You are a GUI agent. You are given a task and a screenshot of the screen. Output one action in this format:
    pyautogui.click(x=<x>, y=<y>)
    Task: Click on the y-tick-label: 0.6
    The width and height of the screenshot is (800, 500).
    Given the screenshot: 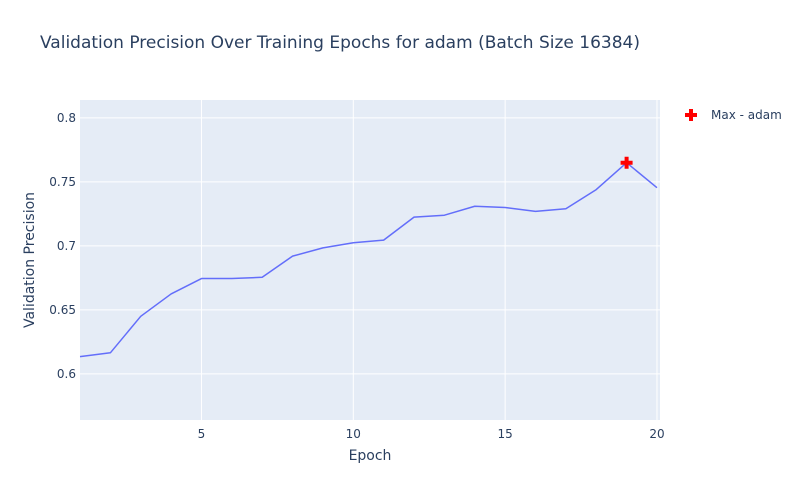 What is the action you would take?
    pyautogui.click(x=66, y=374)
    